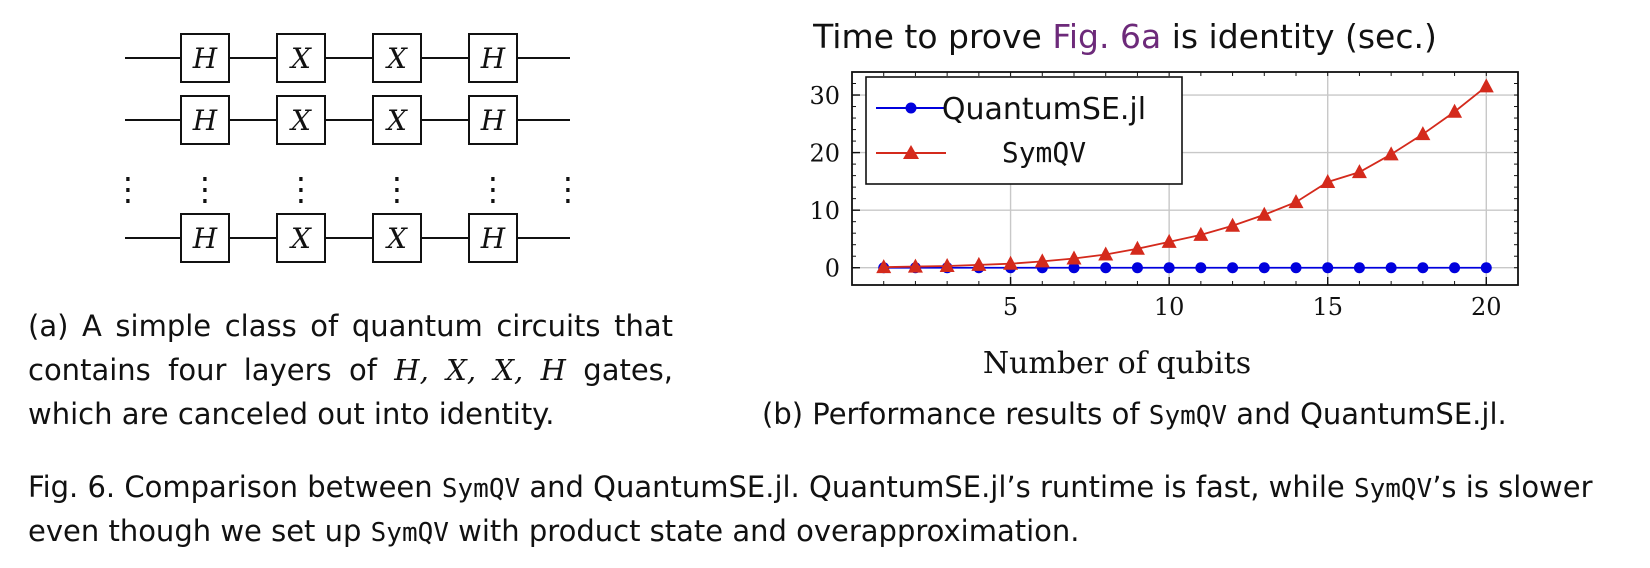 Image resolution: width=1650 pixels, height=568 pixels. What do you see at coordinates (1486, 307) in the screenshot?
I see `x-tick-label: 20` at bounding box center [1486, 307].